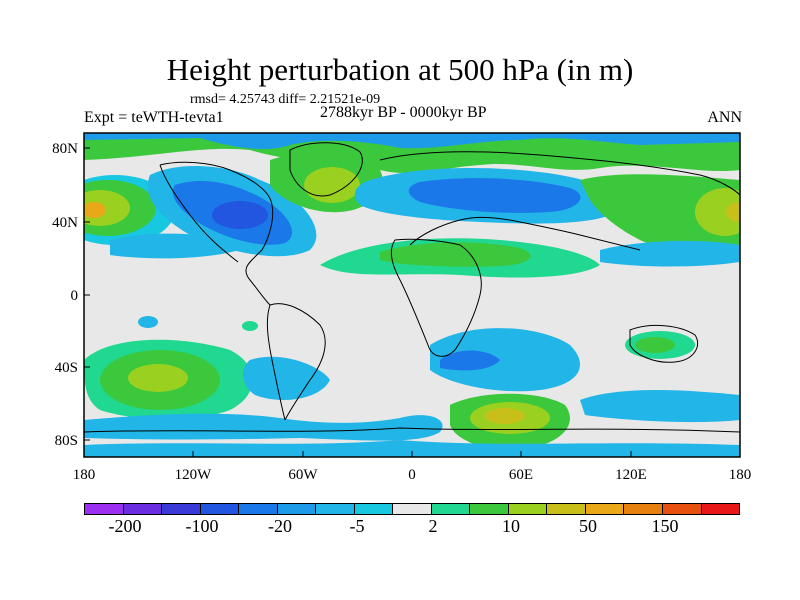  I want to click on y-tick-labels: 80N 40N 0 40S 80S, so click(65, 295).